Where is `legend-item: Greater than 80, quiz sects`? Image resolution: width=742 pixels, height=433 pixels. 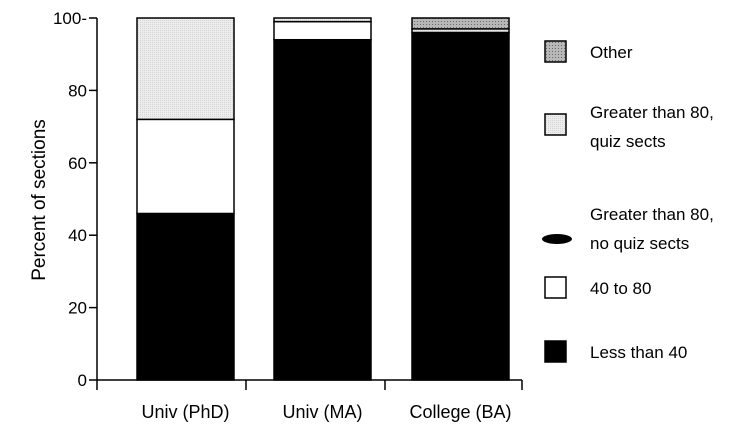
legend-item: Greater than 80, quiz sects is located at coordinates (629, 127).